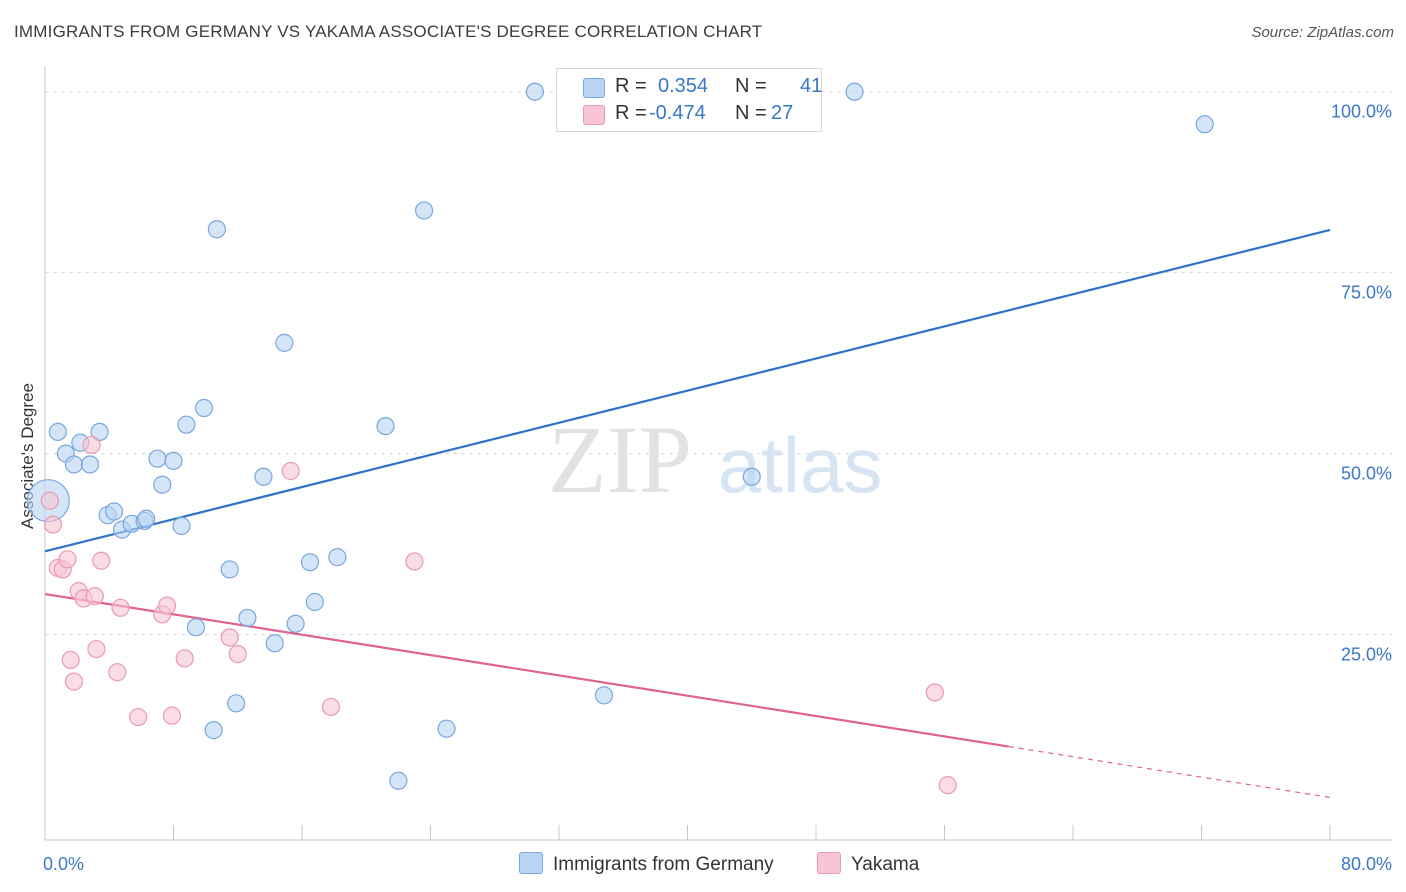 The image size is (1406, 892). What do you see at coordinates (1361, 112) in the screenshot?
I see `y-tick-label: 100.0%` at bounding box center [1361, 112].